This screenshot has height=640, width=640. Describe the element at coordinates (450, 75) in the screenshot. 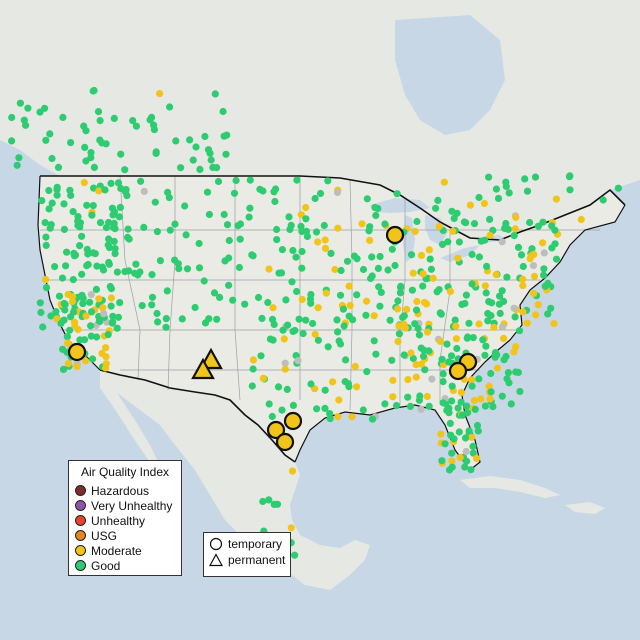

I see `hudson-bay` at that location.